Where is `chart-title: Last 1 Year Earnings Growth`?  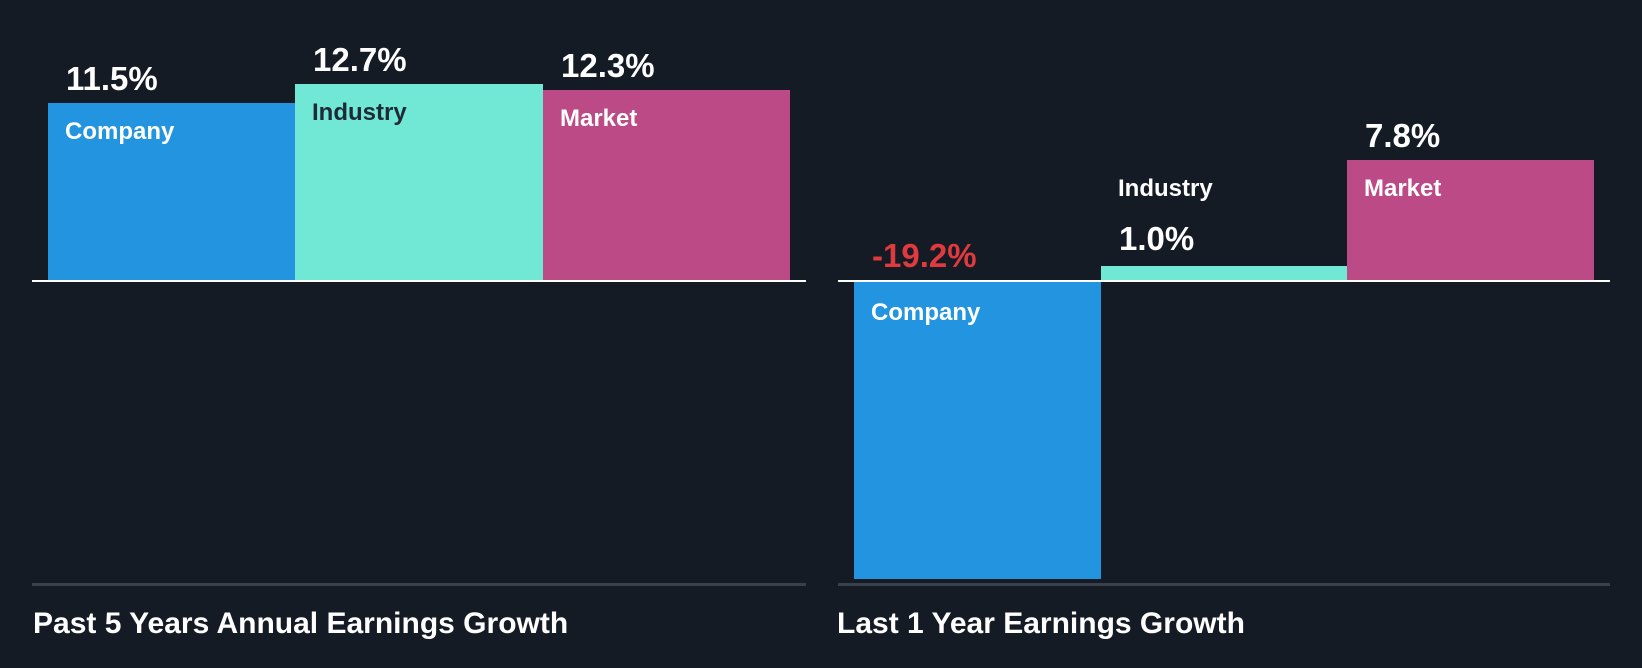 chart-title: Last 1 Year Earnings Growth is located at coordinates (1041, 623).